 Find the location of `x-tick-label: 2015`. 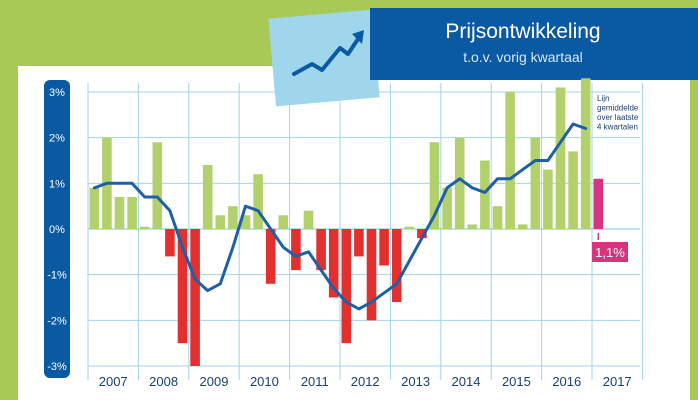

x-tick-label: 2015 is located at coordinates (516, 381).